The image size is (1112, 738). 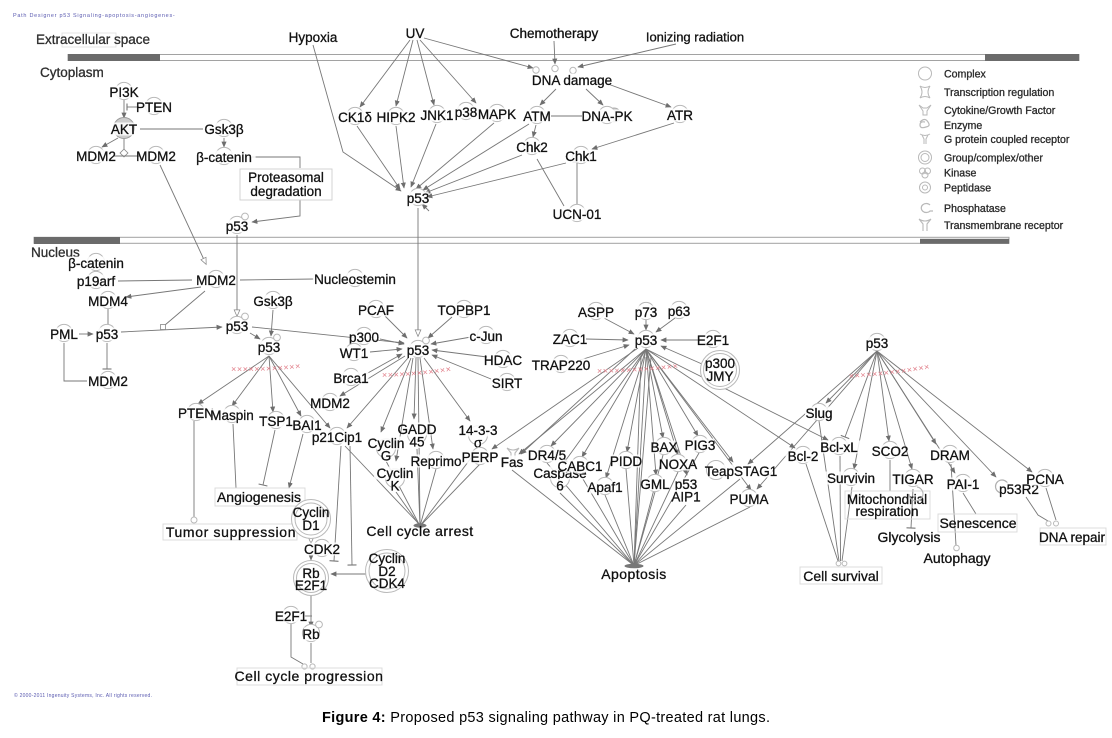 What do you see at coordinates (463, 310) in the screenshot?
I see `svg-text: TOPBP1` at bounding box center [463, 310].